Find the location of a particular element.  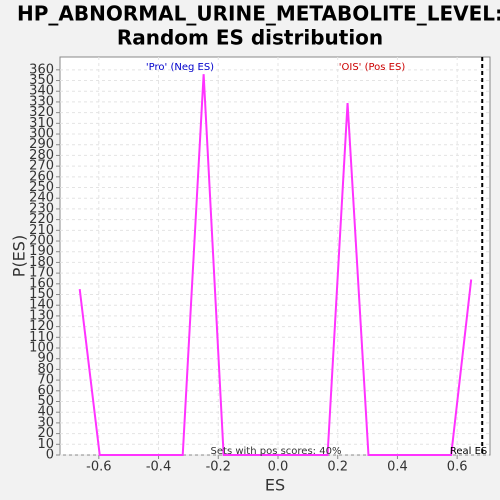

y-tick-label: 20 is located at coordinates (45, 433).